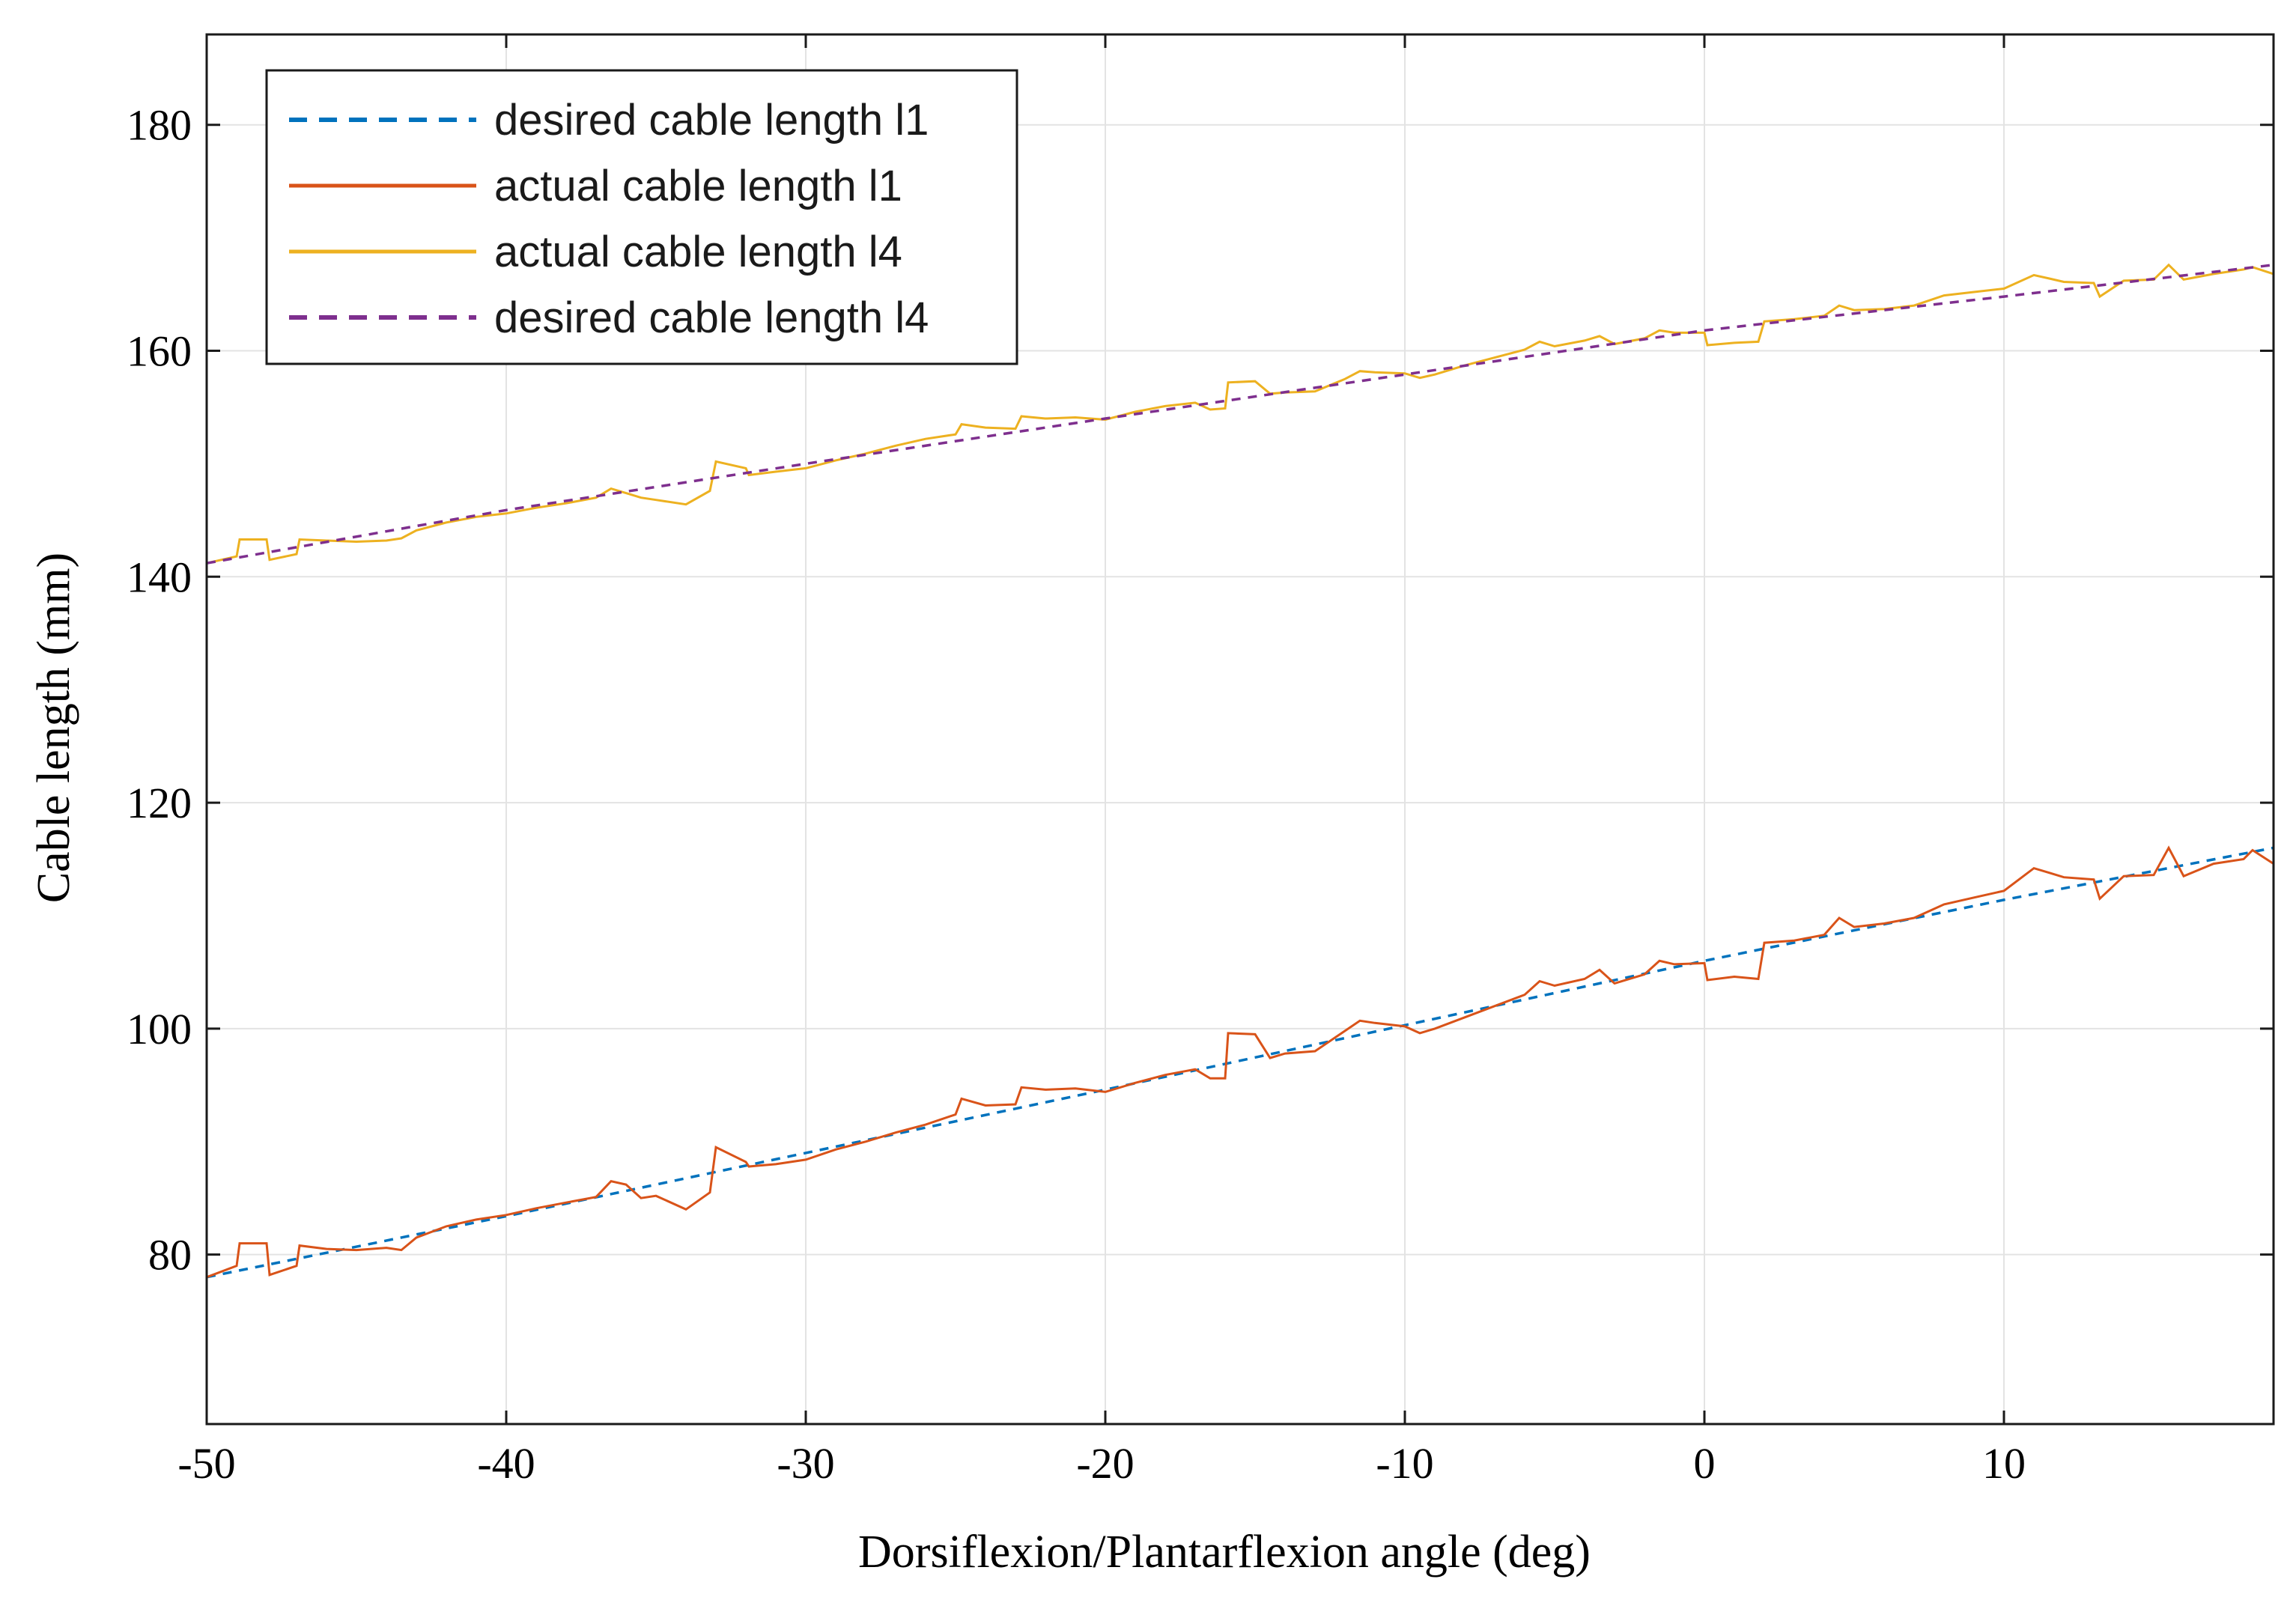  Describe the element at coordinates (1404, 1463) in the screenshot. I see `x-tick-label: -10` at that location.